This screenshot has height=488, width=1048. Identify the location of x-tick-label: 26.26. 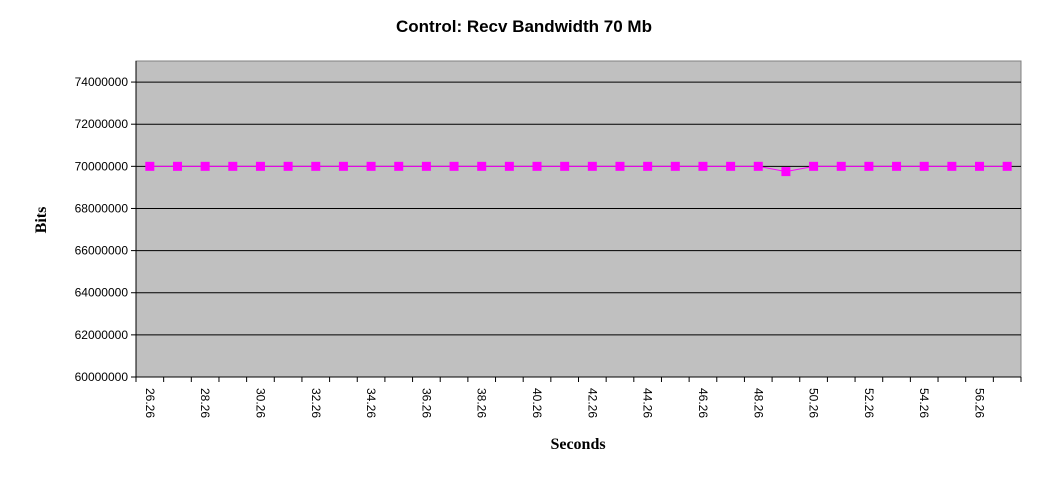
(150, 403).